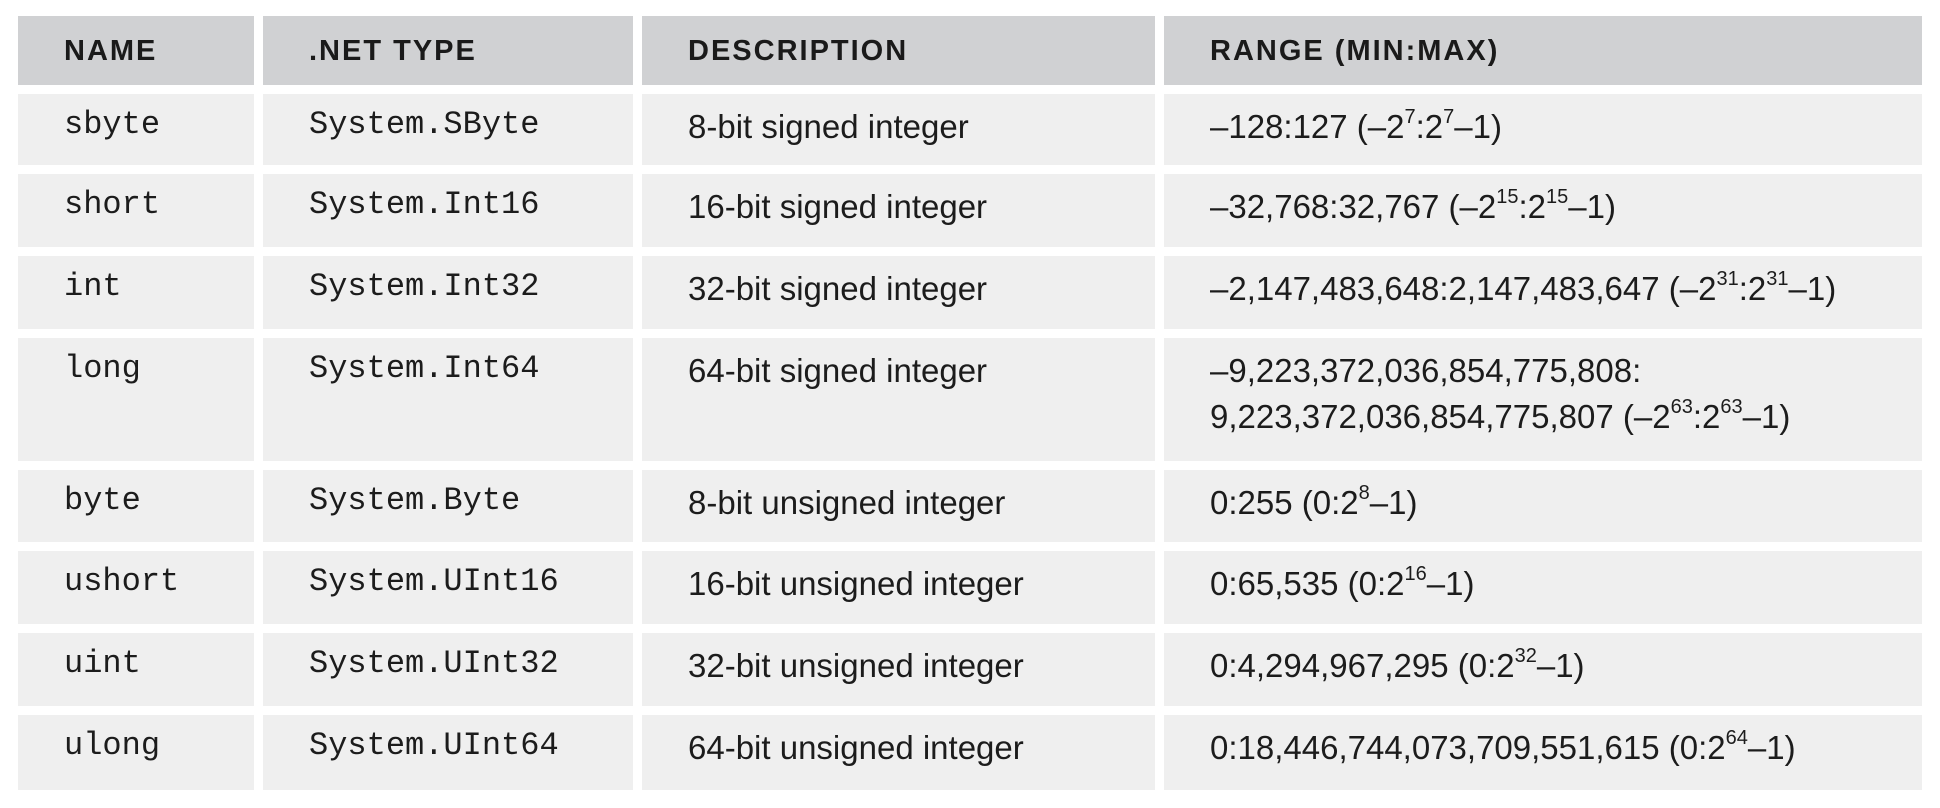 The width and height of the screenshot is (1940, 808). I want to click on cell-name: sbyte, so click(136, 129).